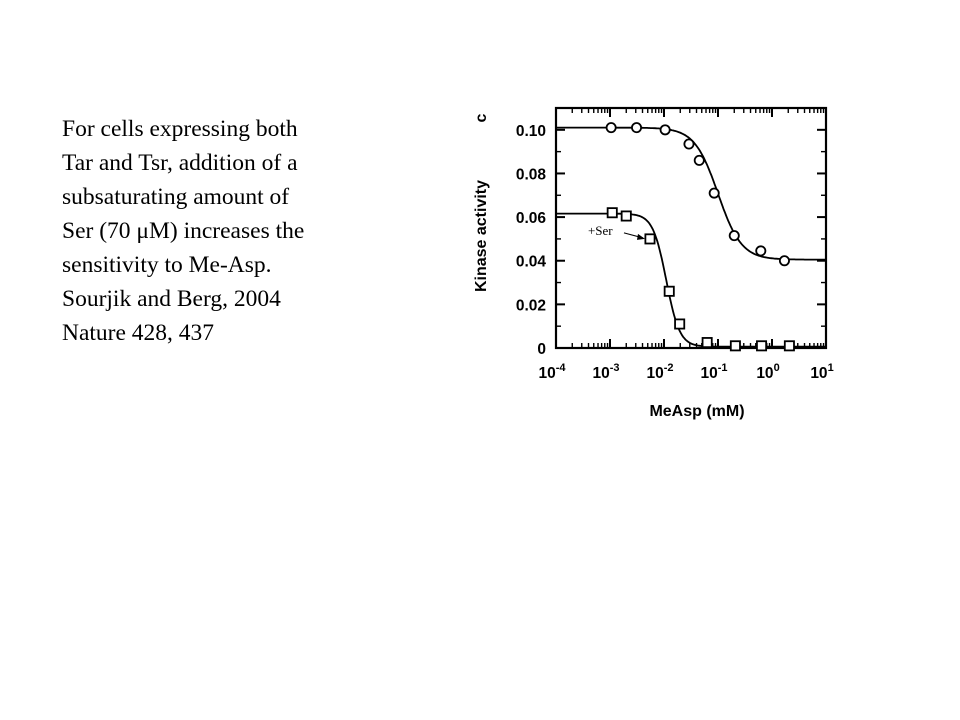  Describe the element at coordinates (531, 305) in the screenshot. I see `y-tick-label: 0.02` at that location.